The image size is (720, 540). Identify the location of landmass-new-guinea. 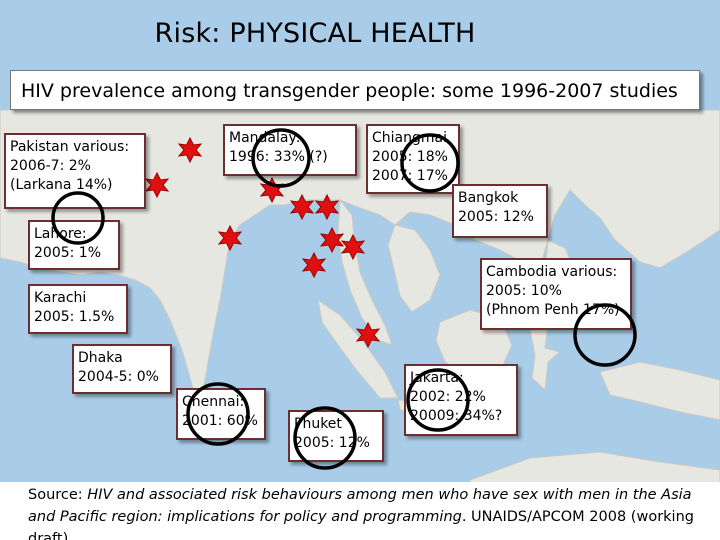
(659, 391).